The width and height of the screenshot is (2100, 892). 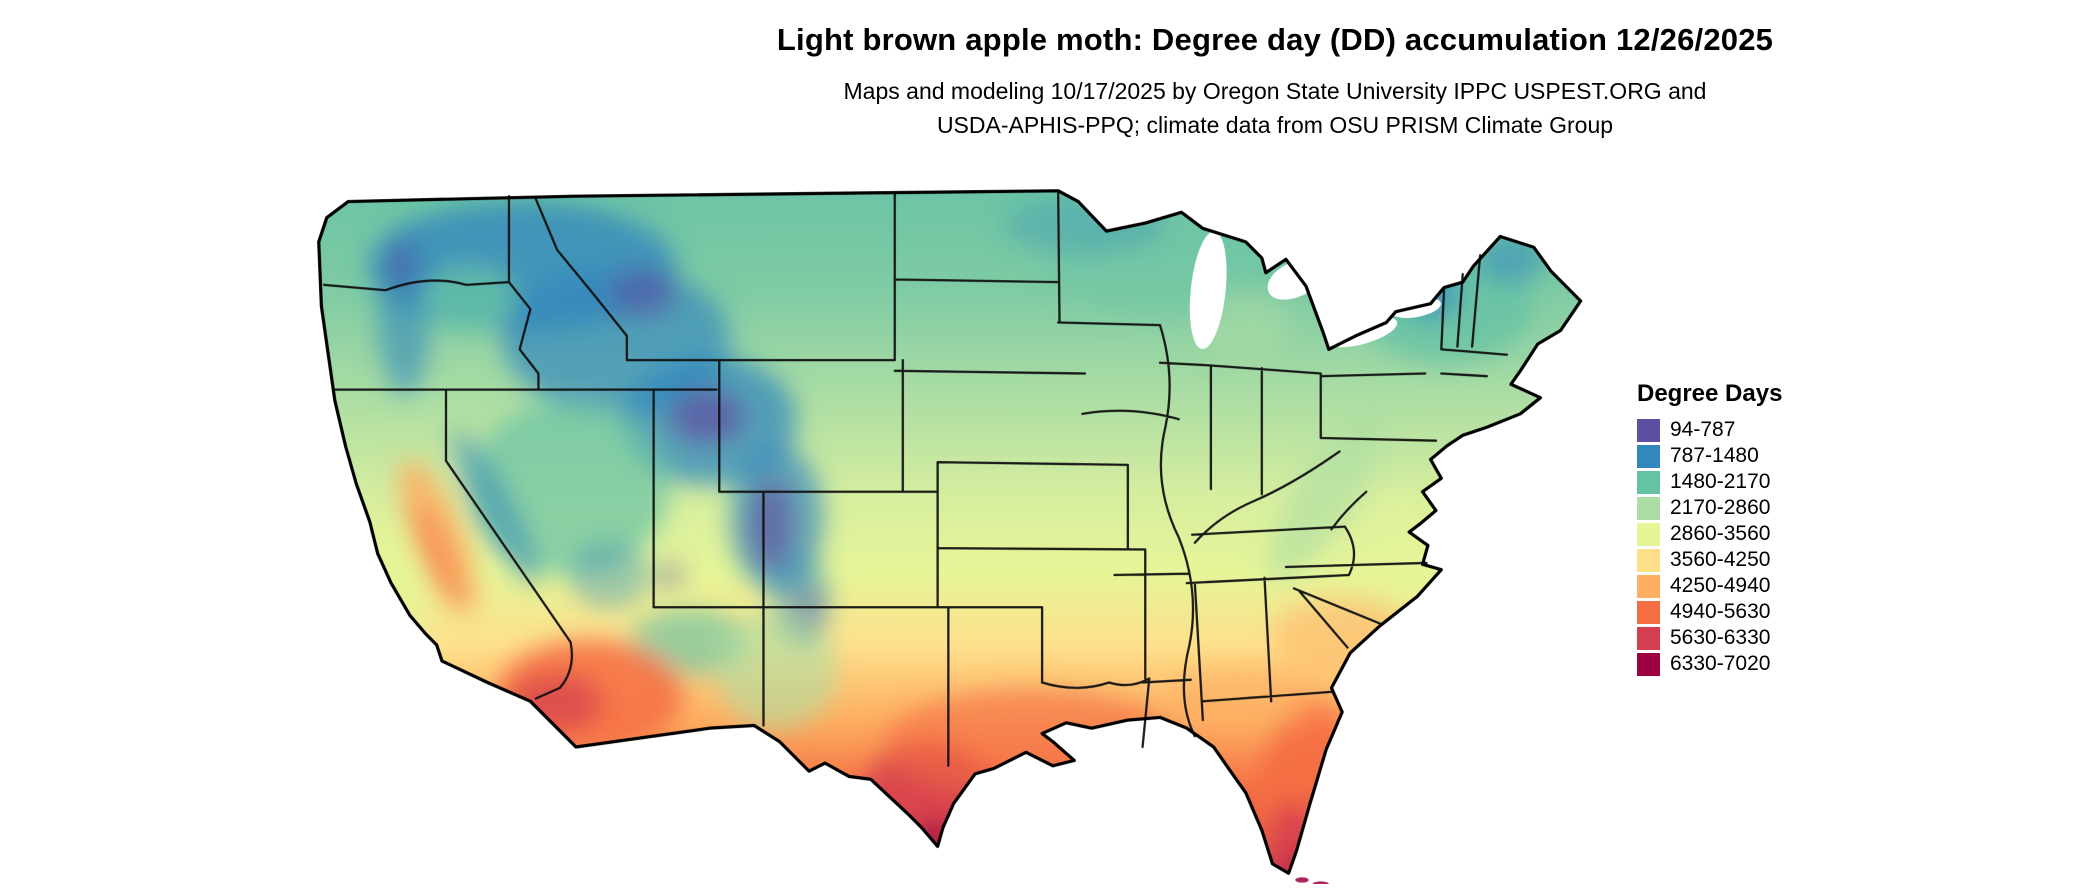 What do you see at coordinates (1720, 611) in the screenshot?
I see `legend-label: 4940-5630` at bounding box center [1720, 611].